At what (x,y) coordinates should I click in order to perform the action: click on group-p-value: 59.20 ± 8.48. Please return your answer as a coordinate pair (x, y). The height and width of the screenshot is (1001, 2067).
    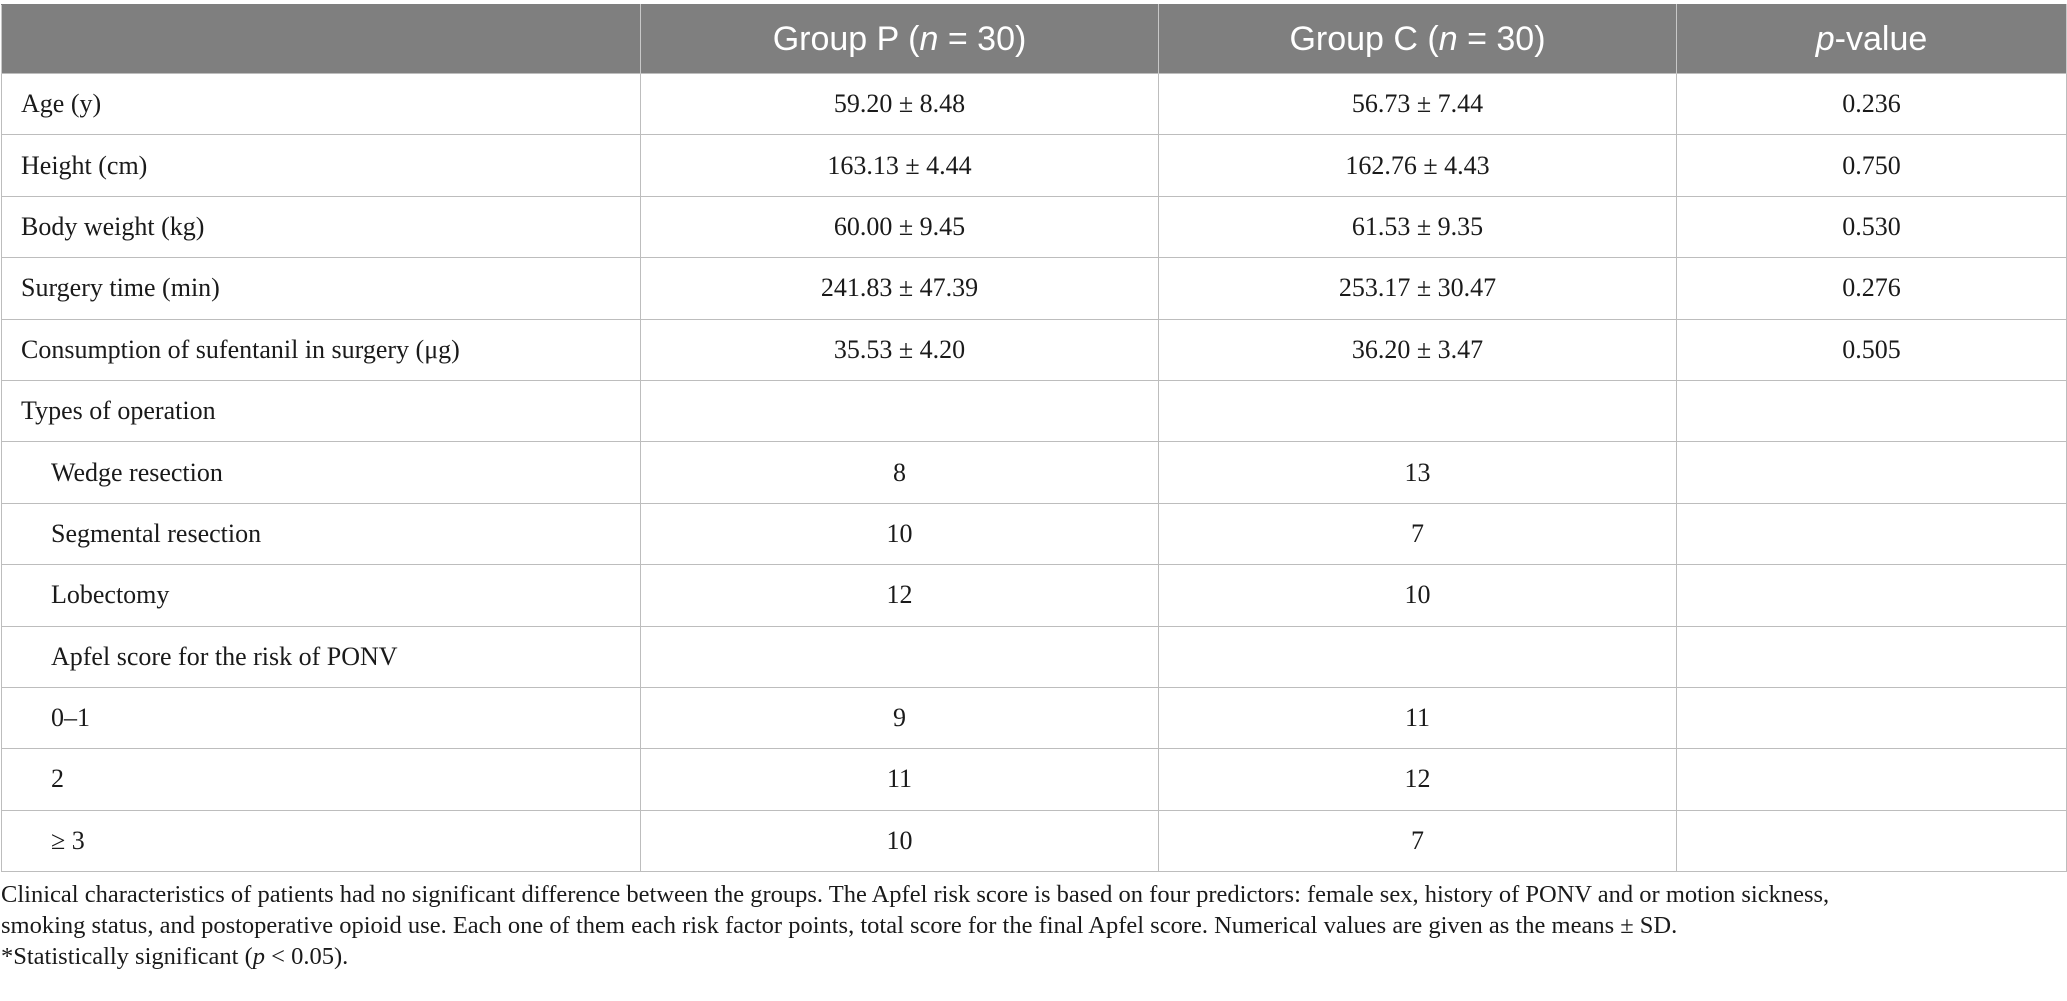
    Looking at the image, I should click on (899, 104).